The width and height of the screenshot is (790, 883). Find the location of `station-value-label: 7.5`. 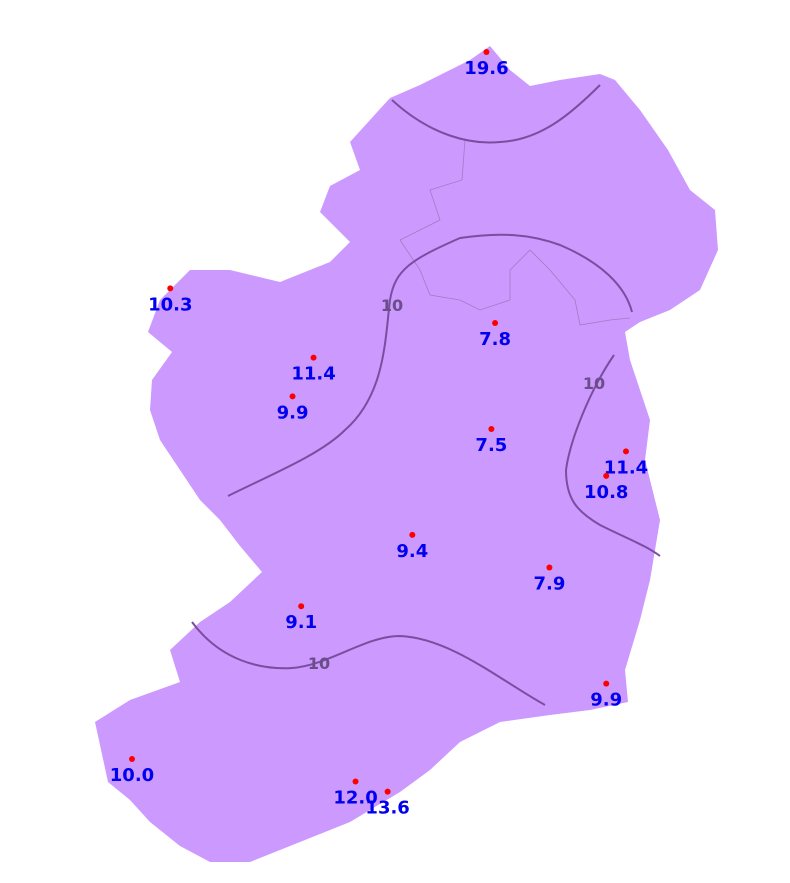

station-value-label: 7.5 is located at coordinates (491, 445).